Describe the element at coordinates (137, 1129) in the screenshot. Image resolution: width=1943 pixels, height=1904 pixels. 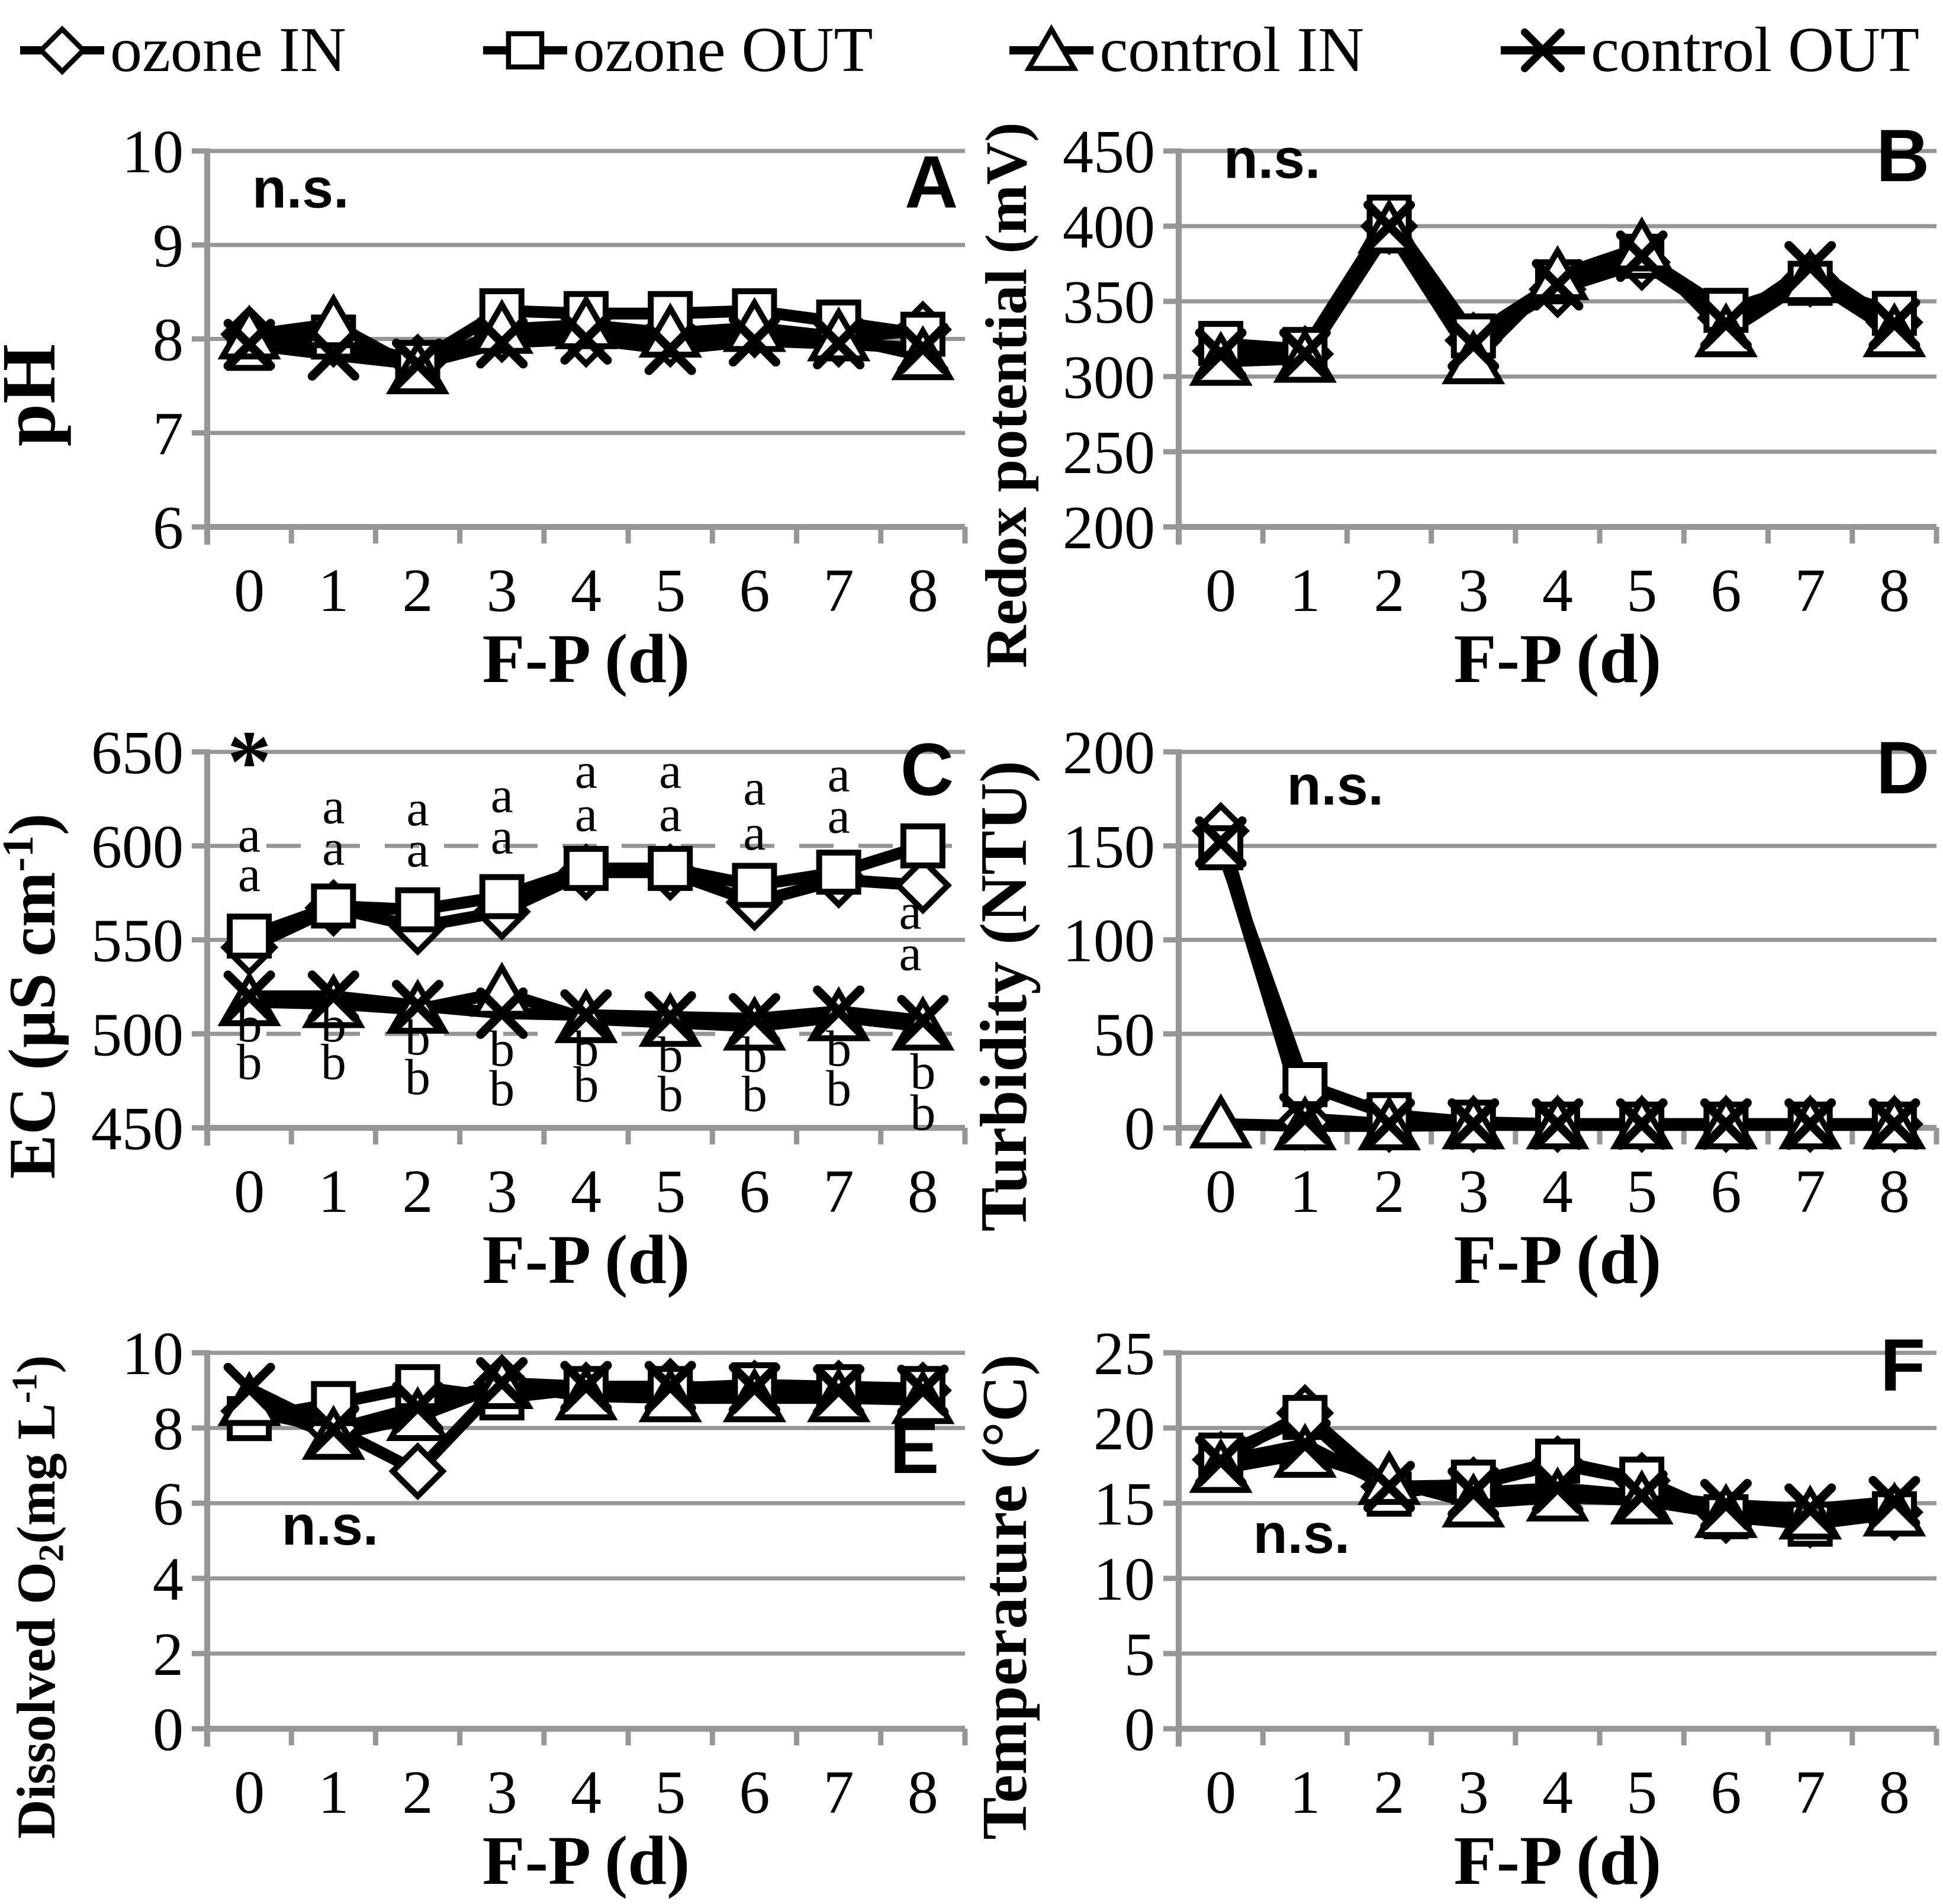
I see `y-tick-label: 450` at that location.